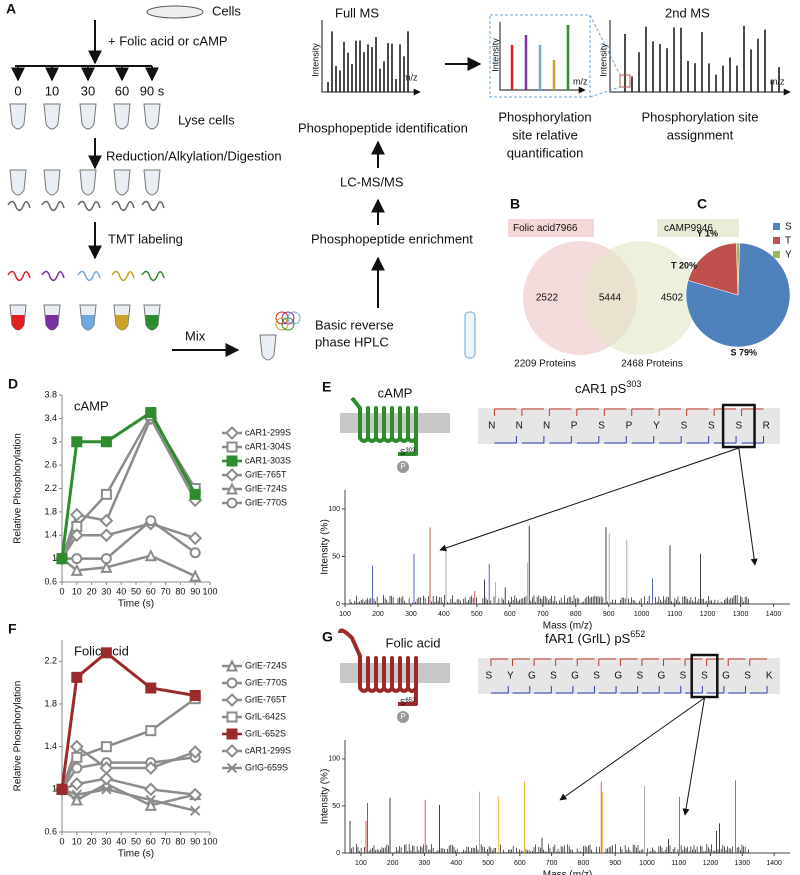 This screenshot has width=800, height=875. Describe the element at coordinates (50, 581) in the screenshot. I see `label: 0.6` at that location.